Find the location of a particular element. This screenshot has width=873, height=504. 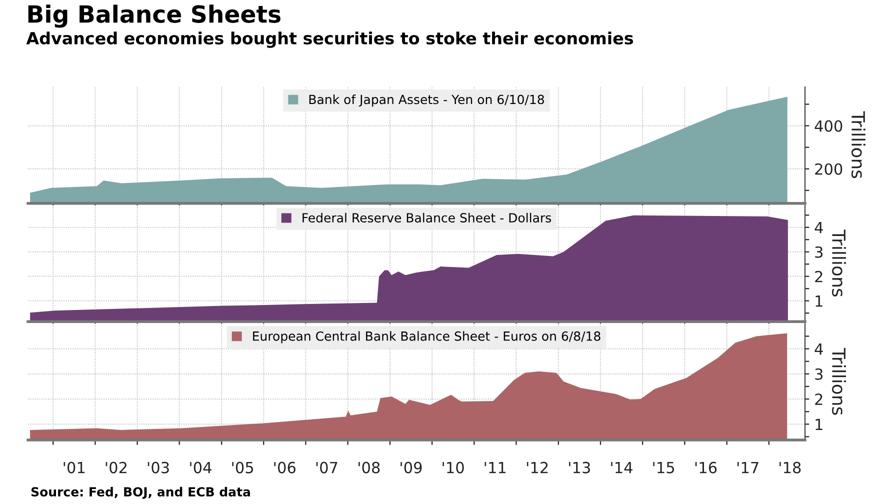

x-tick-label: '16 is located at coordinates (706, 468).